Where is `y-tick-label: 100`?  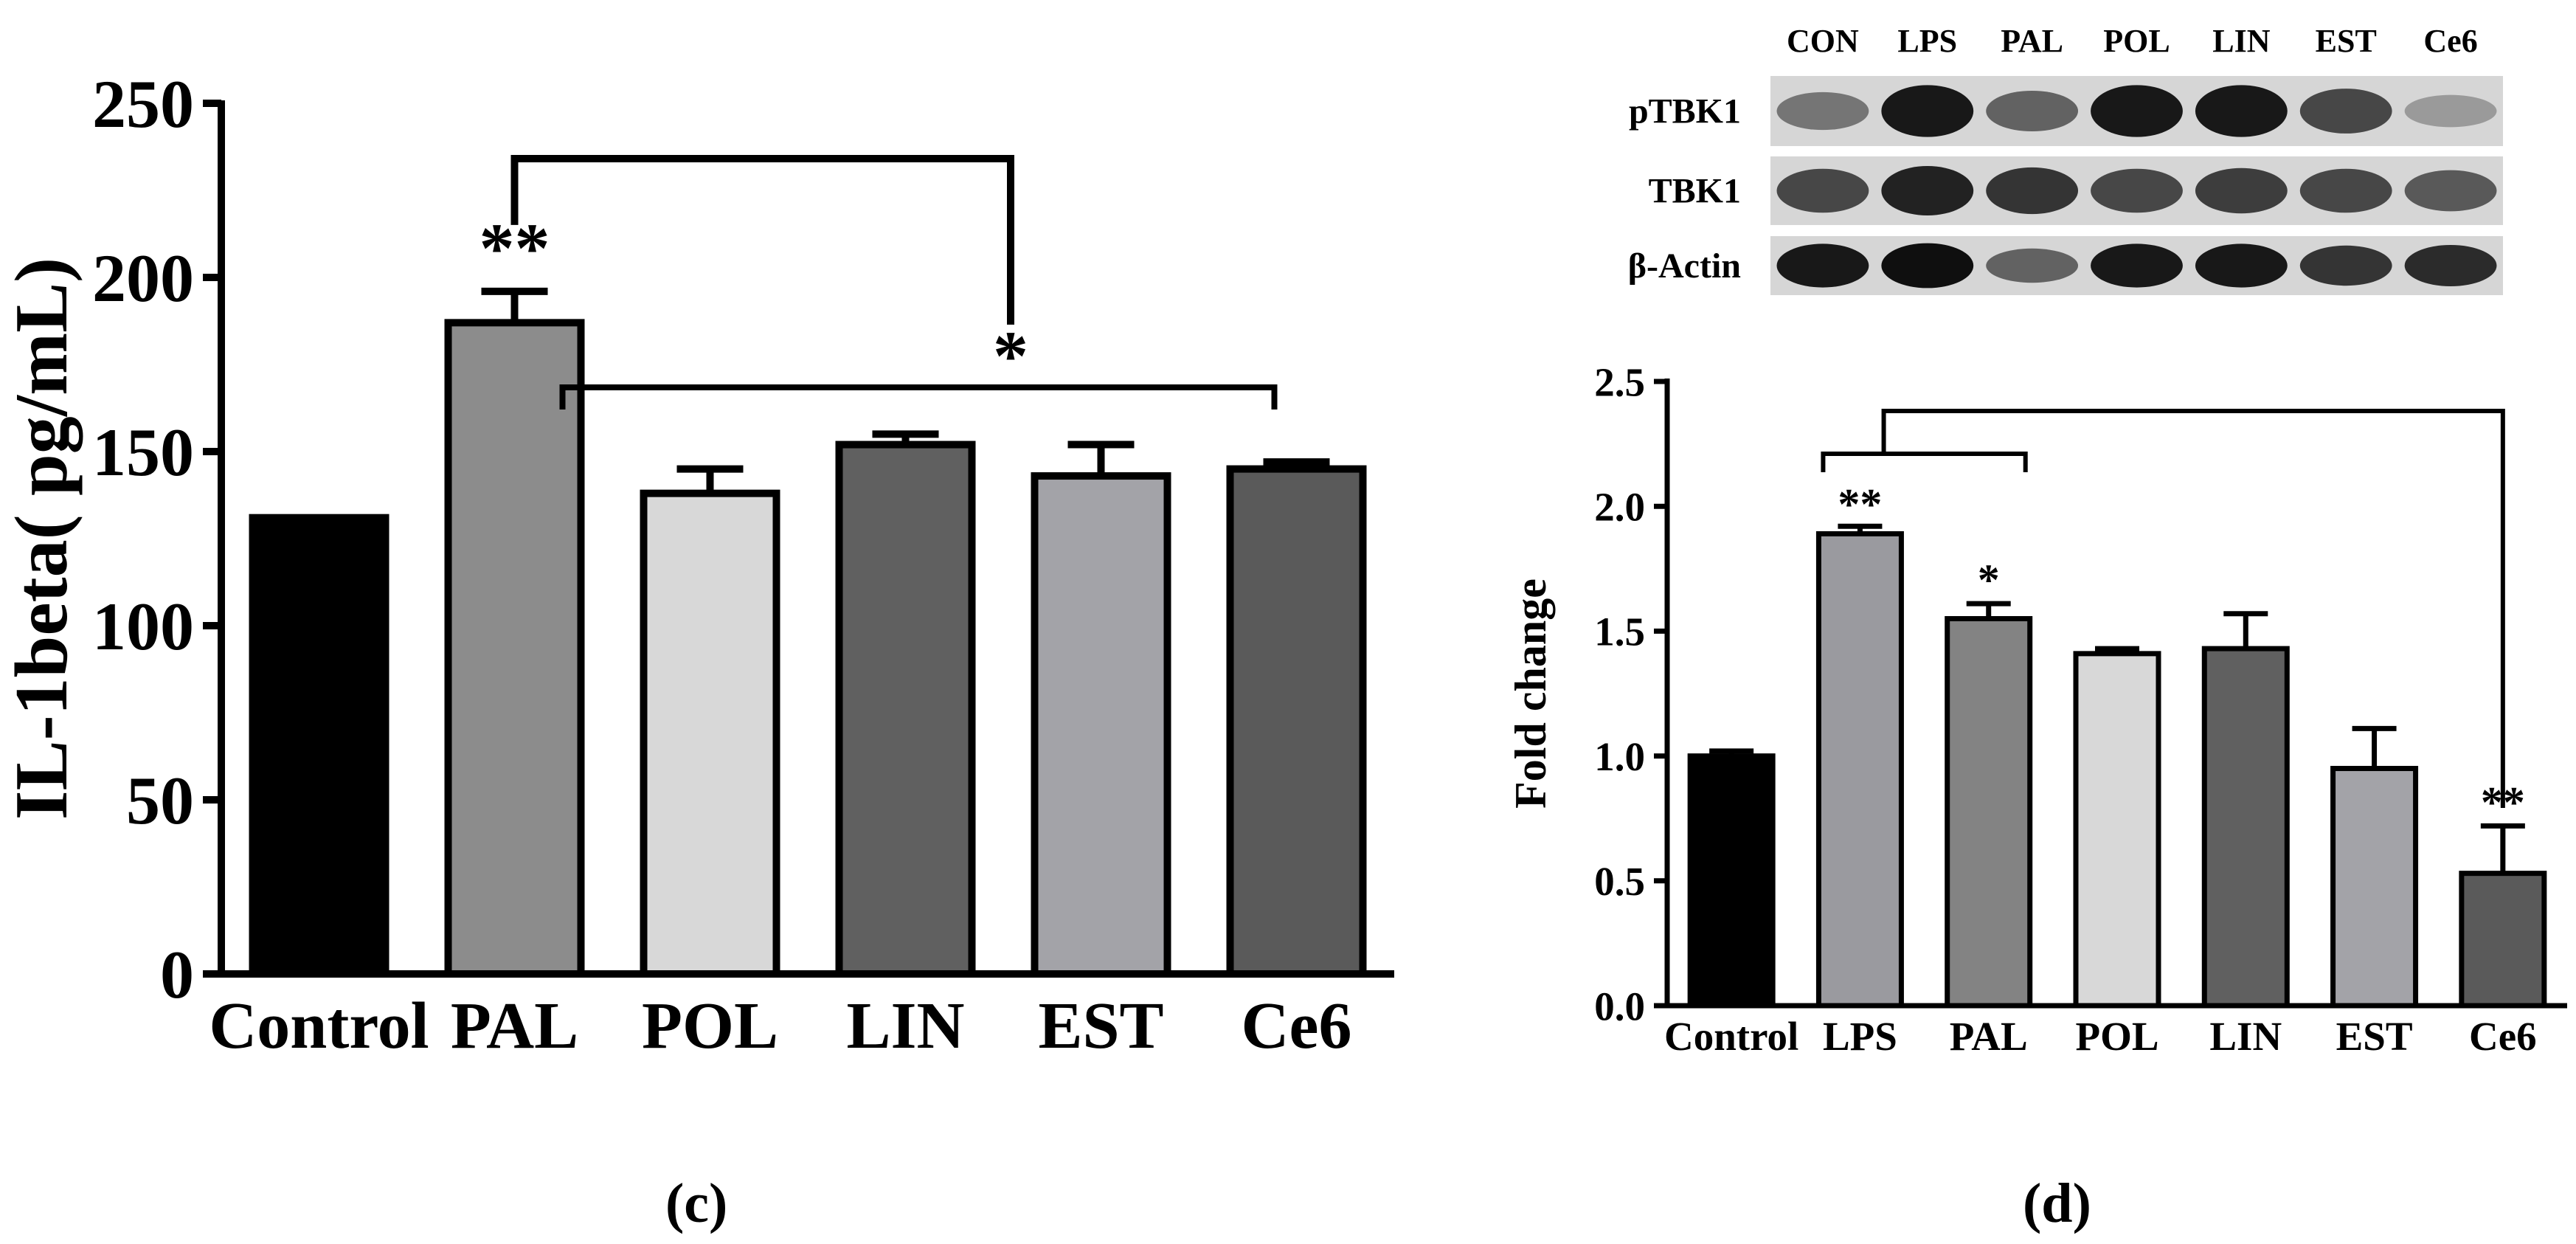
y-tick-label: 100 is located at coordinates (143, 626).